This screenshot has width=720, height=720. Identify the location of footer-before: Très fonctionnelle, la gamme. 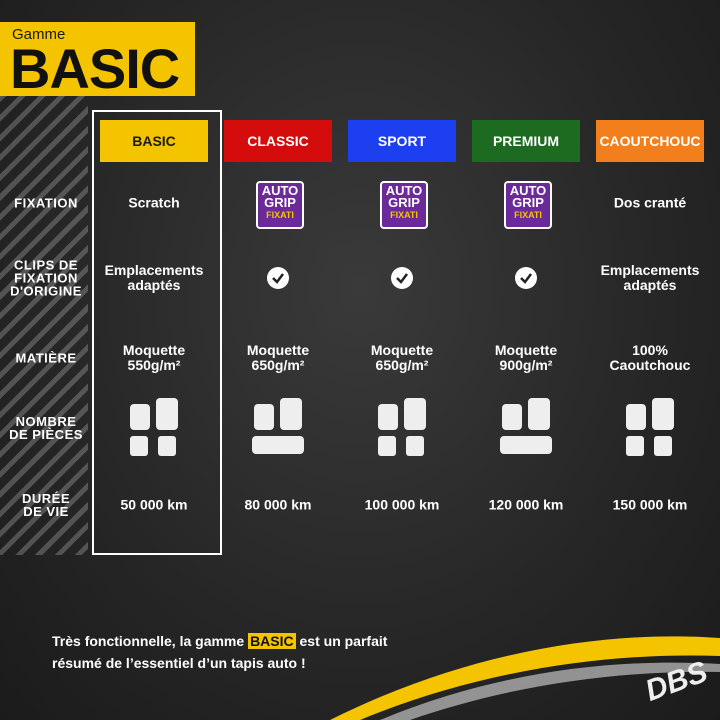
(150, 641).